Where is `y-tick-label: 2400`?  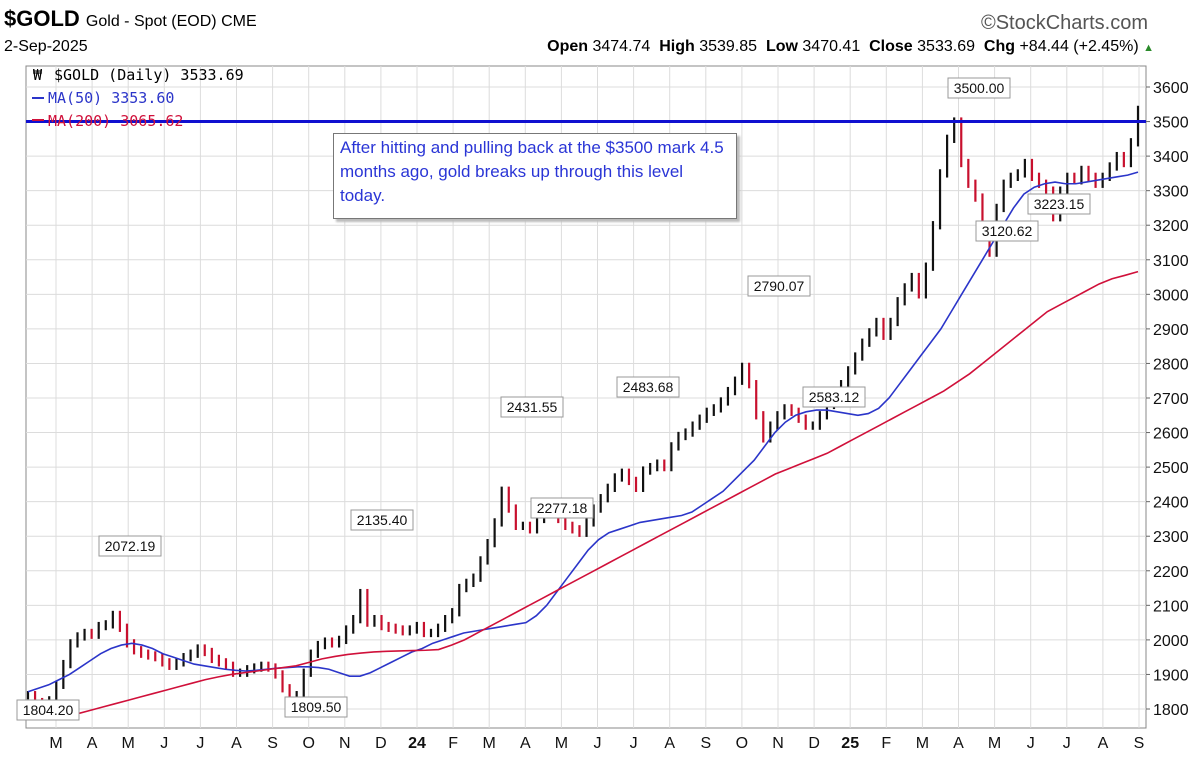
y-tick-label: 2400 is located at coordinates (1171, 503).